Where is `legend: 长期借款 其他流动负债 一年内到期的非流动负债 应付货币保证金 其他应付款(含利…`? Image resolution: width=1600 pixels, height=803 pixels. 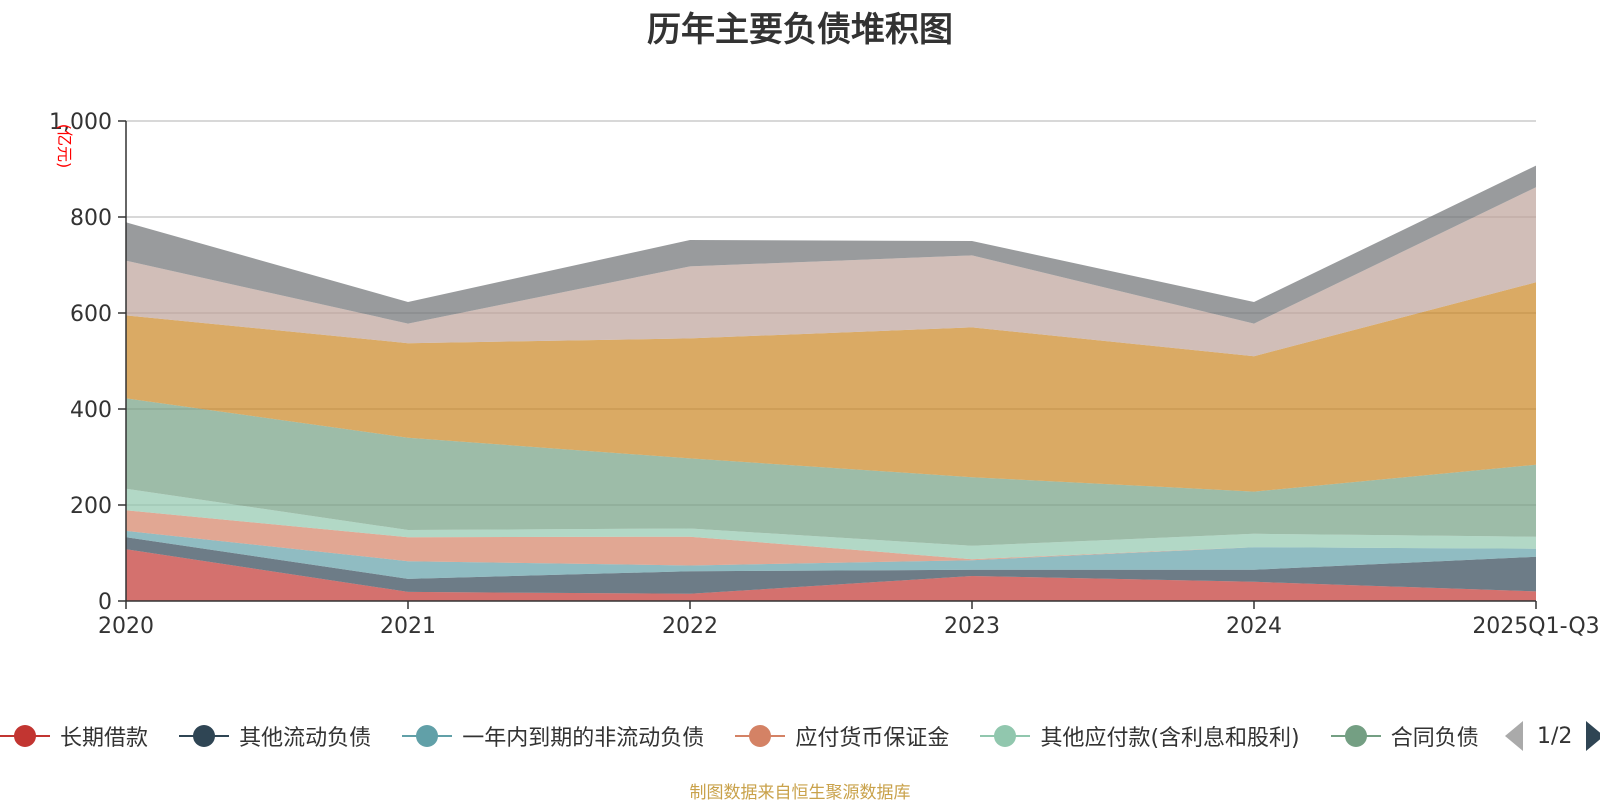
legend: 长期借款 其他流动负债 一年内到期的非流动负债 应付货币保证金 其他应付款(含利… is located at coordinates (745, 736).